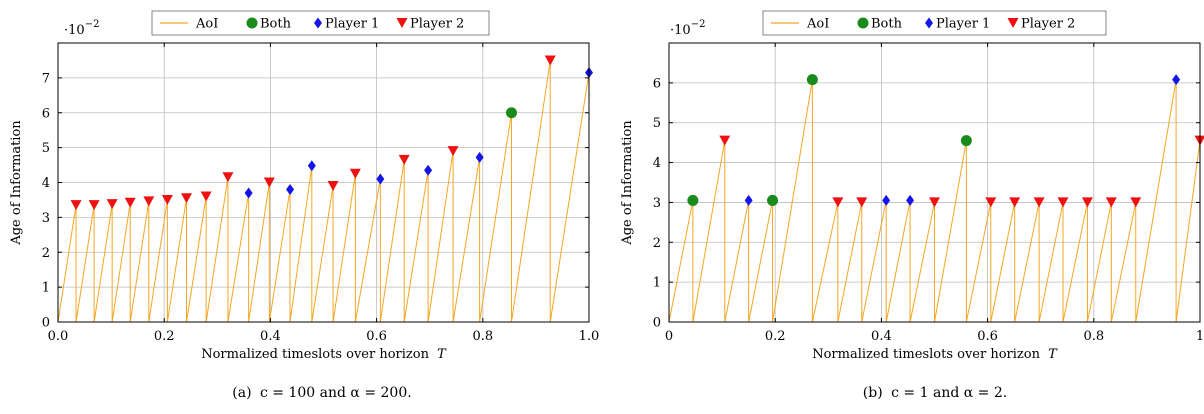 The image size is (1204, 414). Describe the element at coordinates (46, 78) in the screenshot. I see `y-tick-label: 7` at that location.